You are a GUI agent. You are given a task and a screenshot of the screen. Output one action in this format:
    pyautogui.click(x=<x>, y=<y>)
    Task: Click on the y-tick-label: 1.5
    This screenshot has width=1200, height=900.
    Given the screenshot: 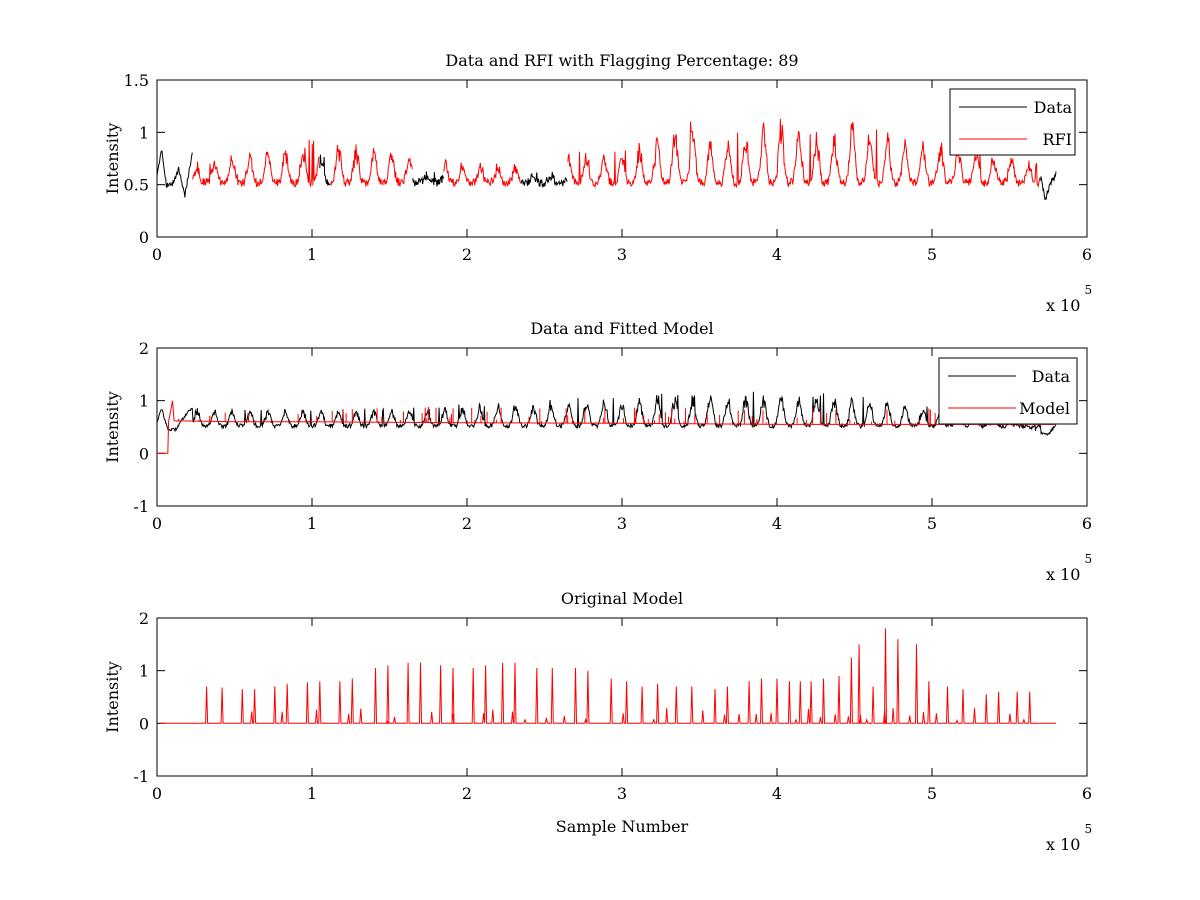 What is the action you would take?
    pyautogui.click(x=136, y=80)
    